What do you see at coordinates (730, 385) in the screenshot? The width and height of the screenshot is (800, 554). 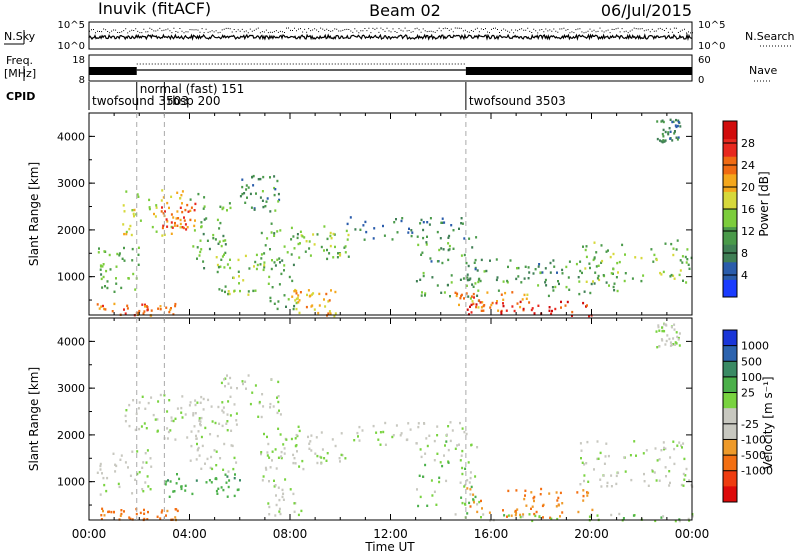 I see `velocity-cbar-swatch` at bounding box center [730, 385].